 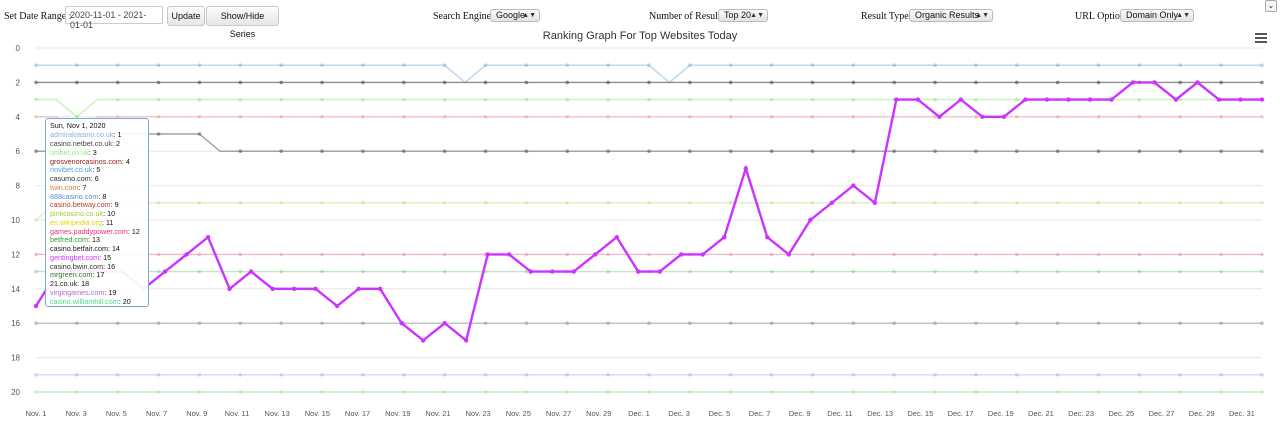 I want to click on tooltip-series-value: 20, so click(x=126, y=301).